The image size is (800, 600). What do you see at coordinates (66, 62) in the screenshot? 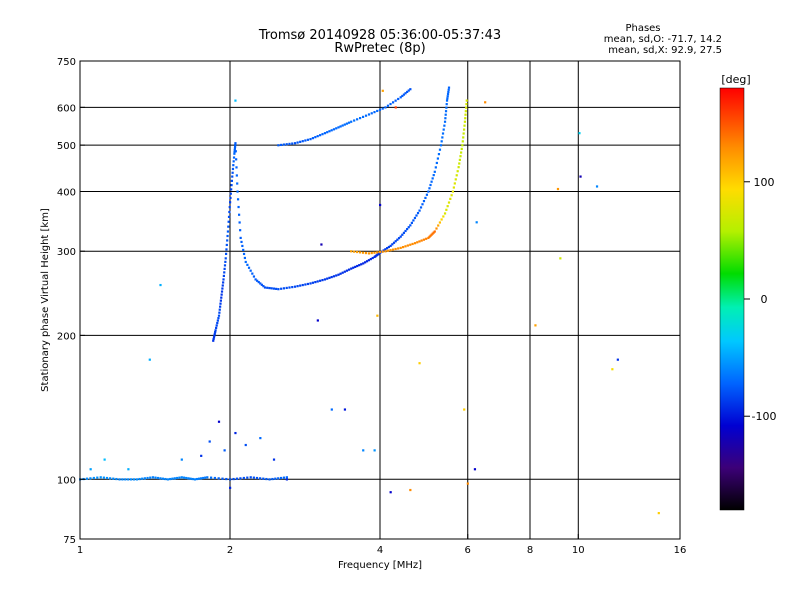
I see `y-tick-label: 750` at bounding box center [66, 62].